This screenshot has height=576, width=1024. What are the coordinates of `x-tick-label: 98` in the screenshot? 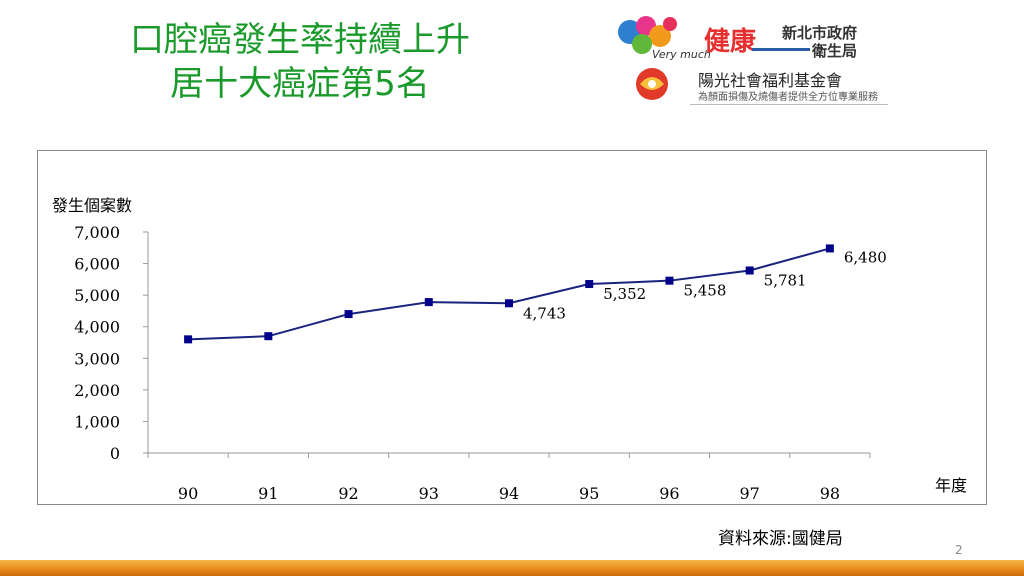 It's located at (830, 493).